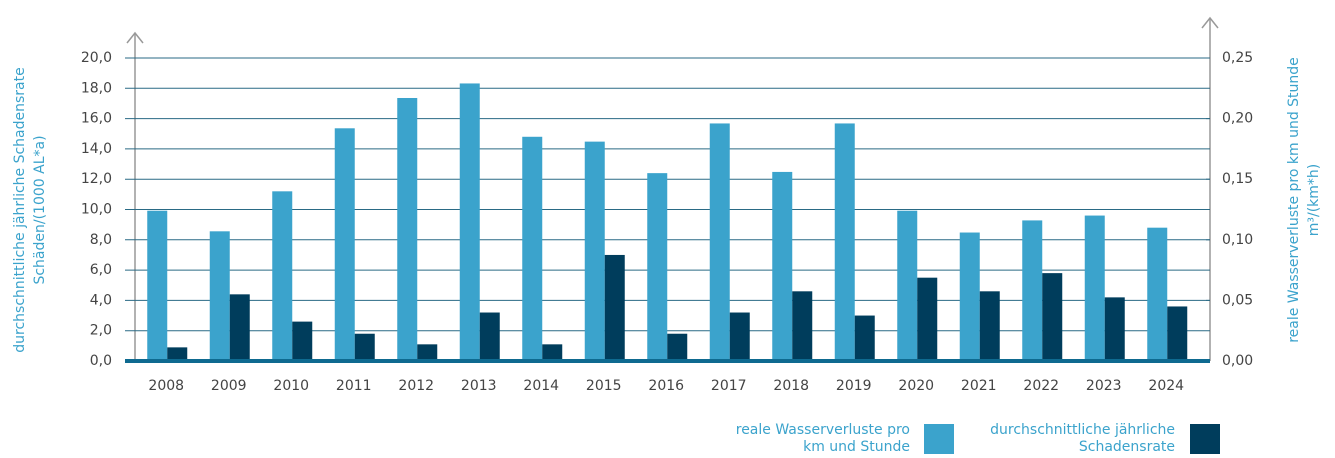 The image size is (1335, 458). What do you see at coordinates (166, 386) in the screenshot?
I see `x-tick-label: 2008` at bounding box center [166, 386].